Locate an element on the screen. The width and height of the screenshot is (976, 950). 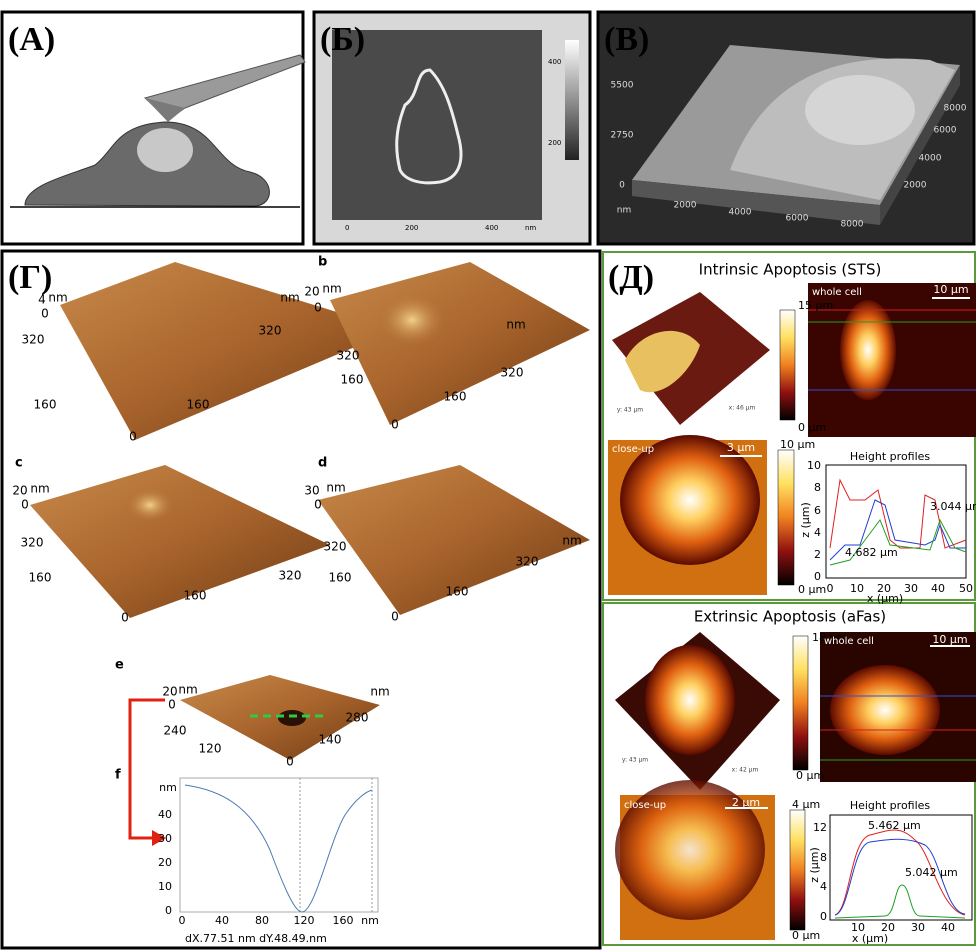
label: 4 µm is located at coordinates (806, 804).